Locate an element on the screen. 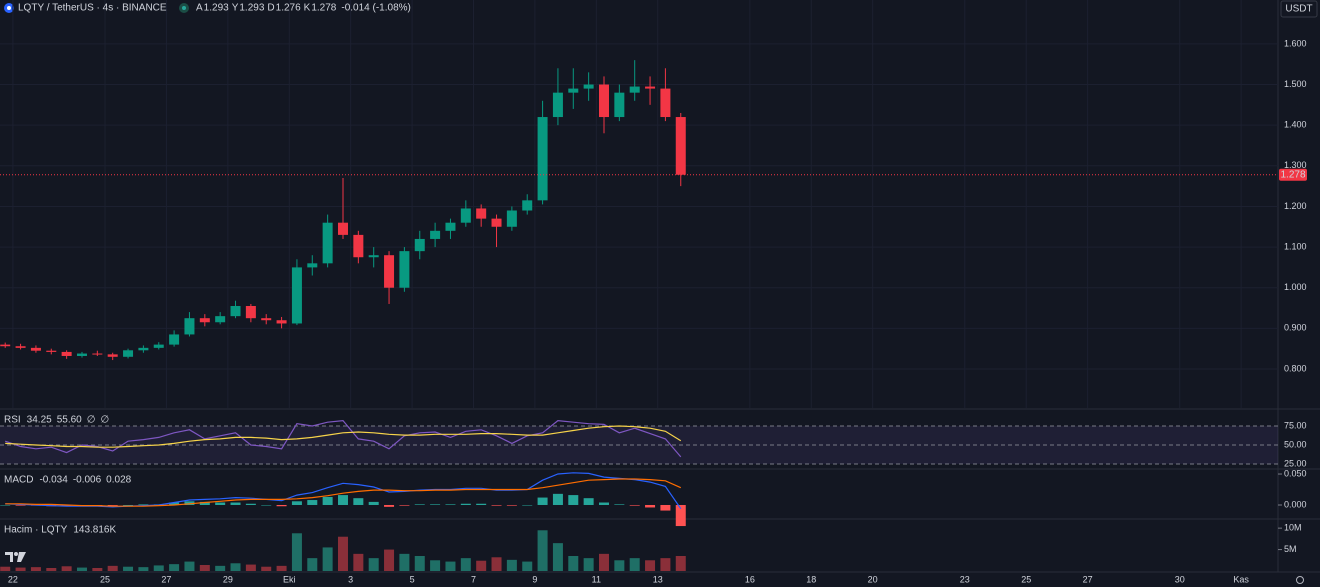 The image size is (1320, 587). settings-icon is located at coordinates (1300, 580).